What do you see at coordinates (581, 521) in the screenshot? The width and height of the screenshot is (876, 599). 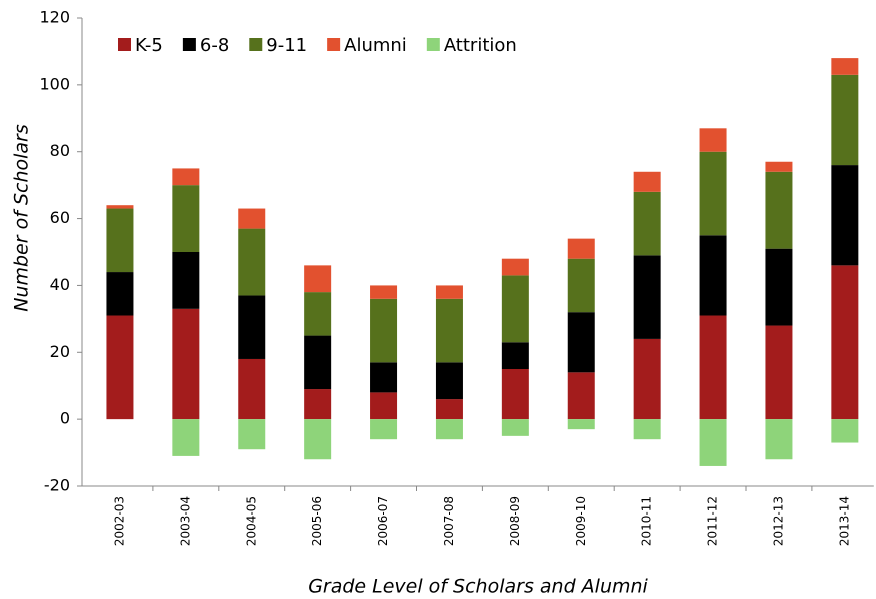 I see `x-tick-label: 2009-10` at bounding box center [581, 521].